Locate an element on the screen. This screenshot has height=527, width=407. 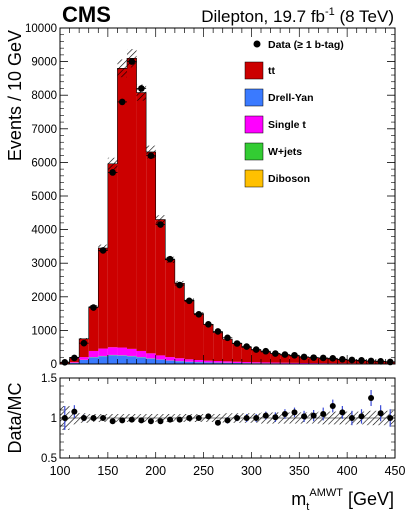
legend-label: Diboson is located at coordinates (289, 179).